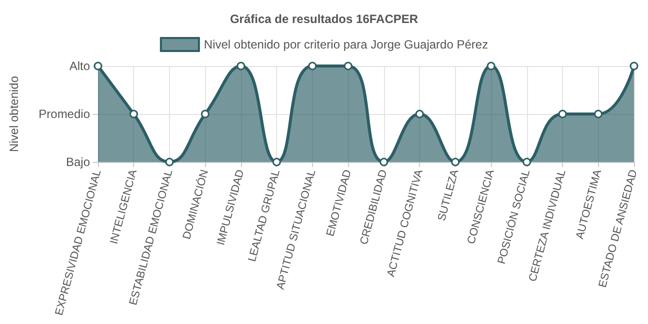 Image resolution: width=648 pixels, height=324 pixels. I want to click on x-tick-label: LEALTAD GRUPAL, so click(264, 216).